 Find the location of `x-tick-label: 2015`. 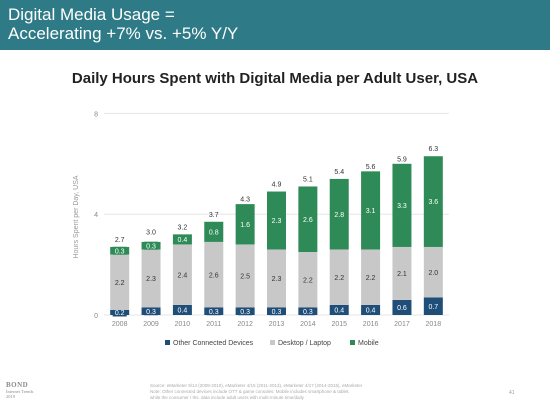

x-tick-label: 2015 is located at coordinates (339, 324).